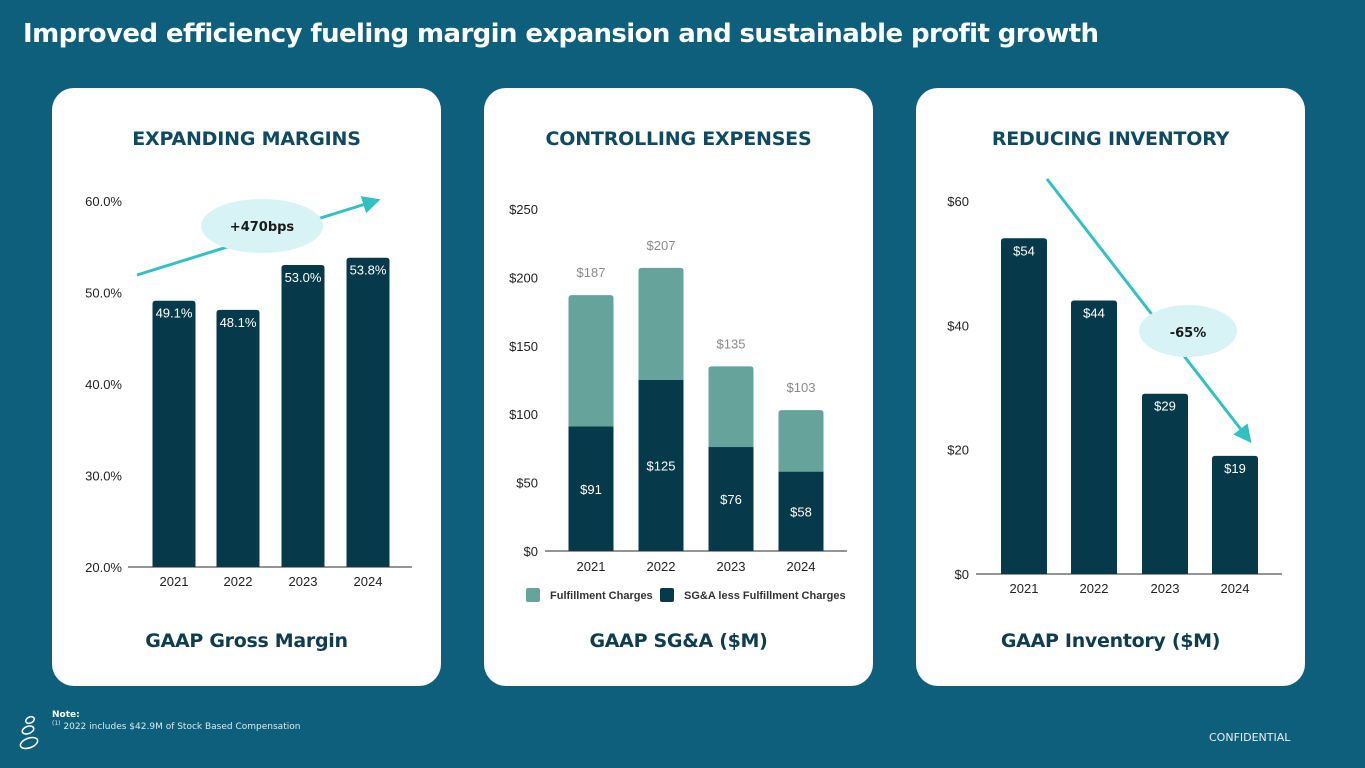 Image resolution: width=1365 pixels, height=768 pixels. Describe the element at coordinates (601, 596) in the screenshot. I see `legend-label: Fulfillment Charges` at that location.